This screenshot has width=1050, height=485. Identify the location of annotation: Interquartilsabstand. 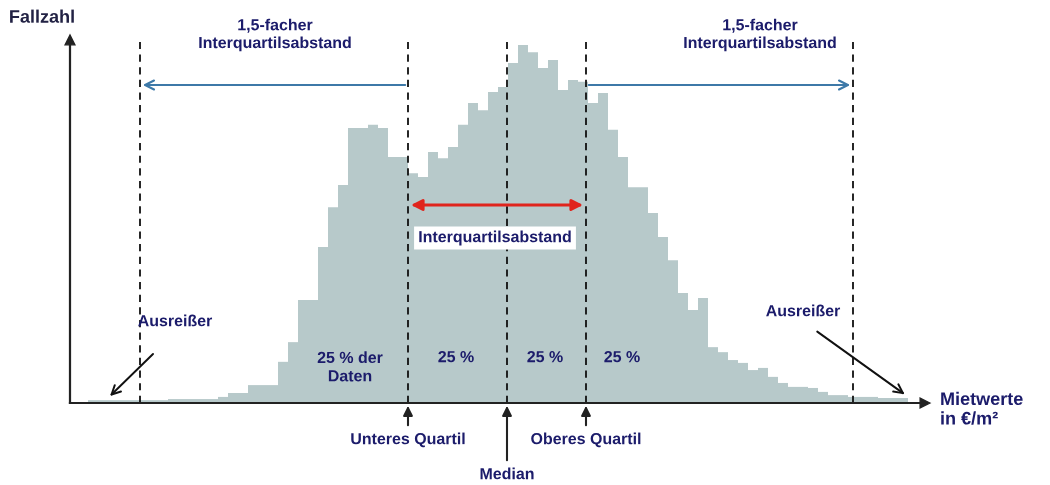
(495, 238).